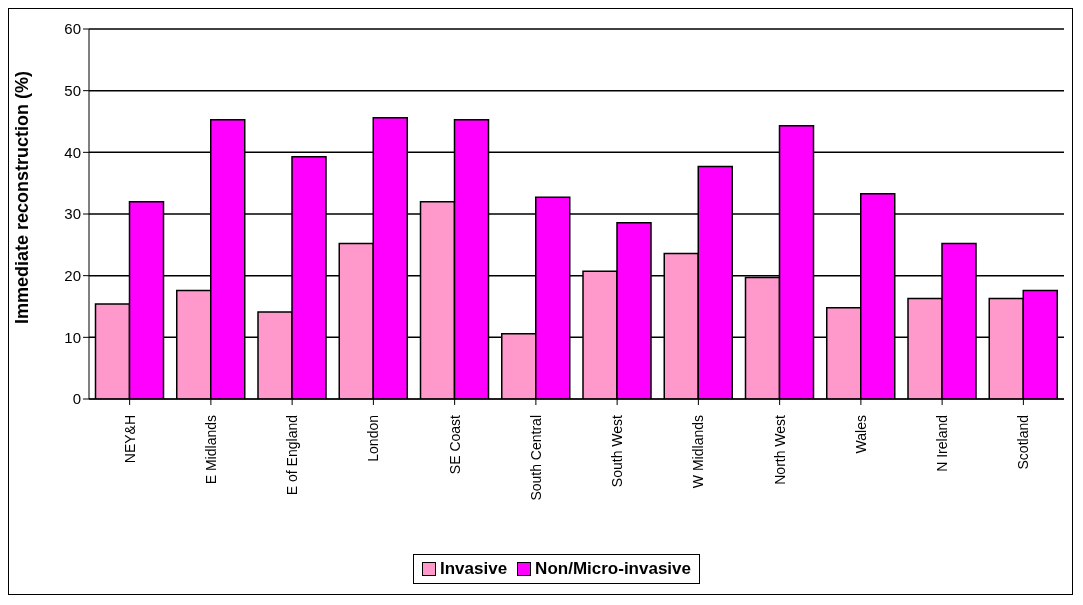  Describe the element at coordinates (473, 569) in the screenshot. I see `legend-label: Invasive` at that location.